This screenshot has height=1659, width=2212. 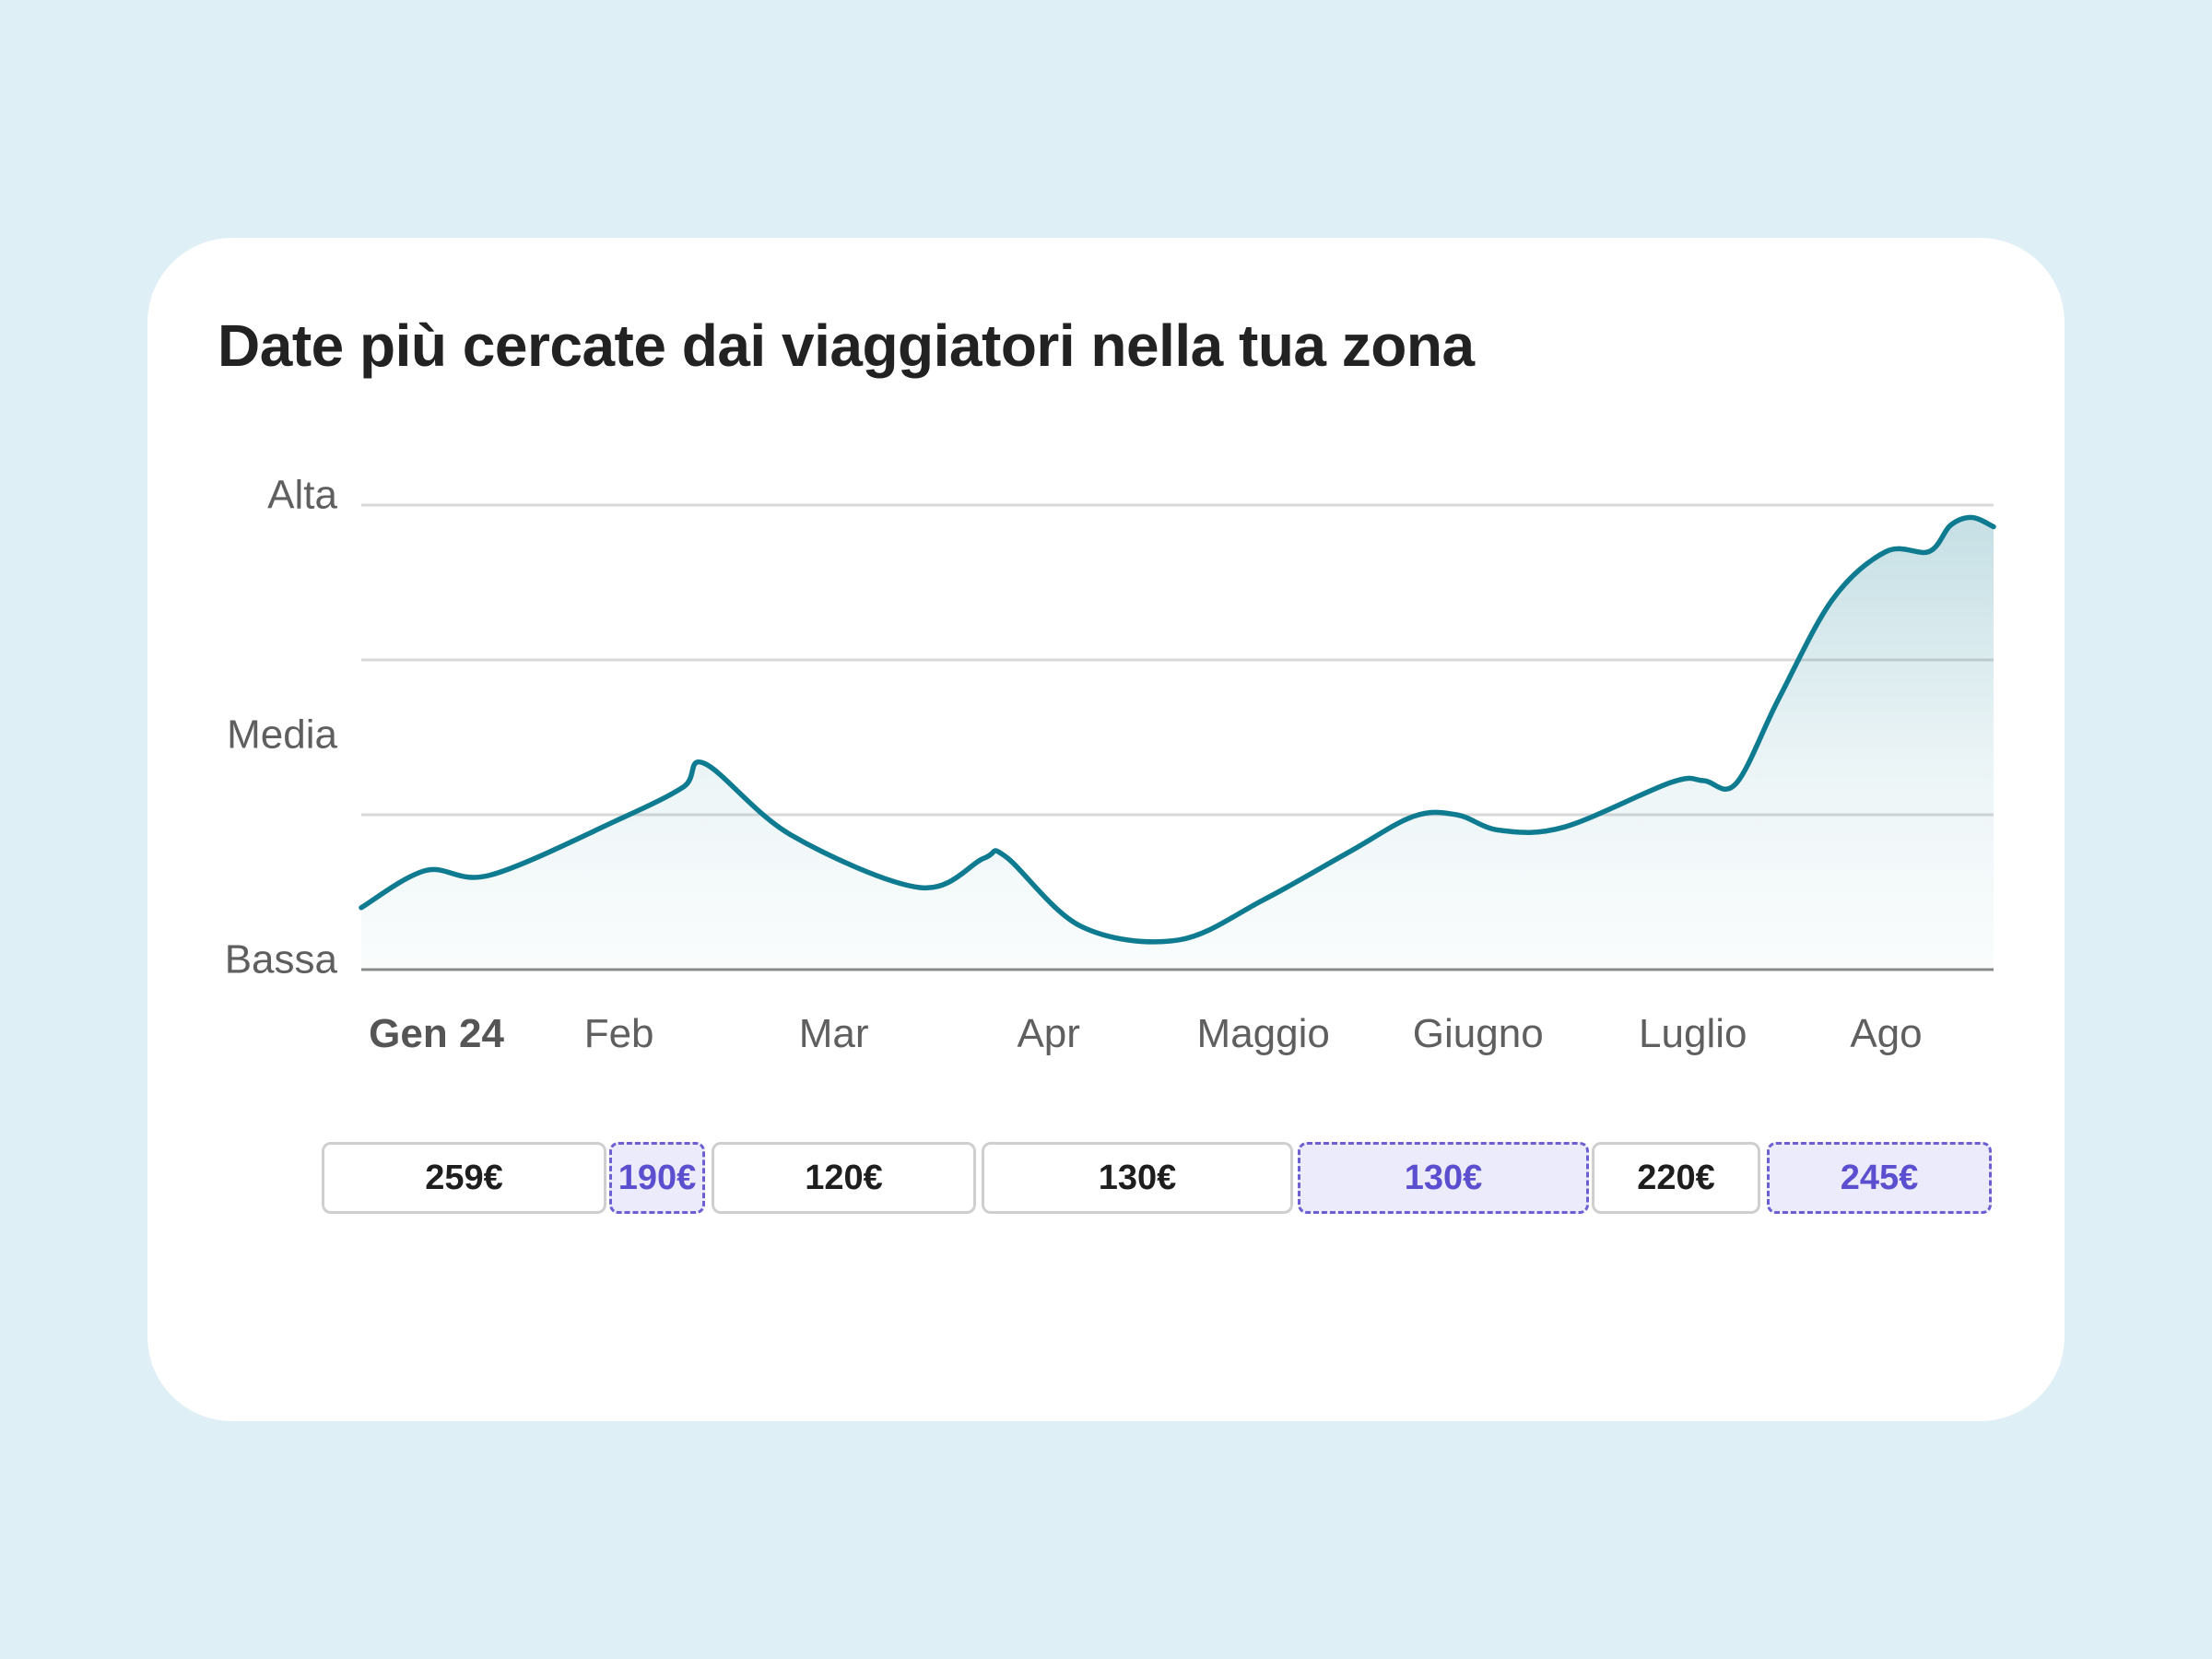 I want to click on y-level-label: Media, so click(x=282, y=735).